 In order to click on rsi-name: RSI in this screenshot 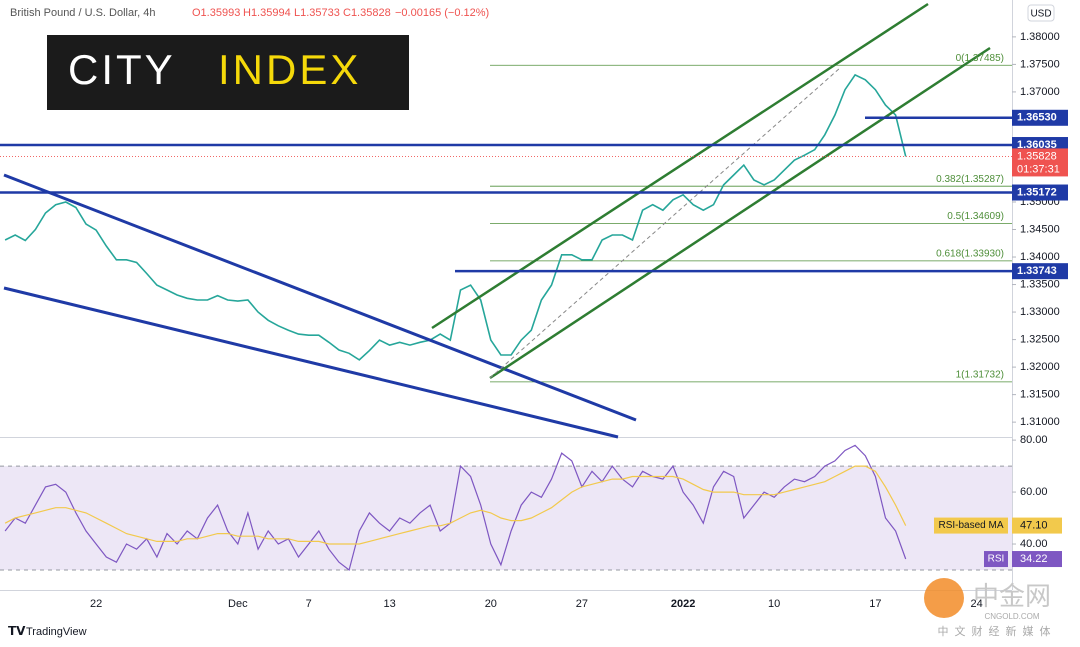, I will do `click(996, 559)`.